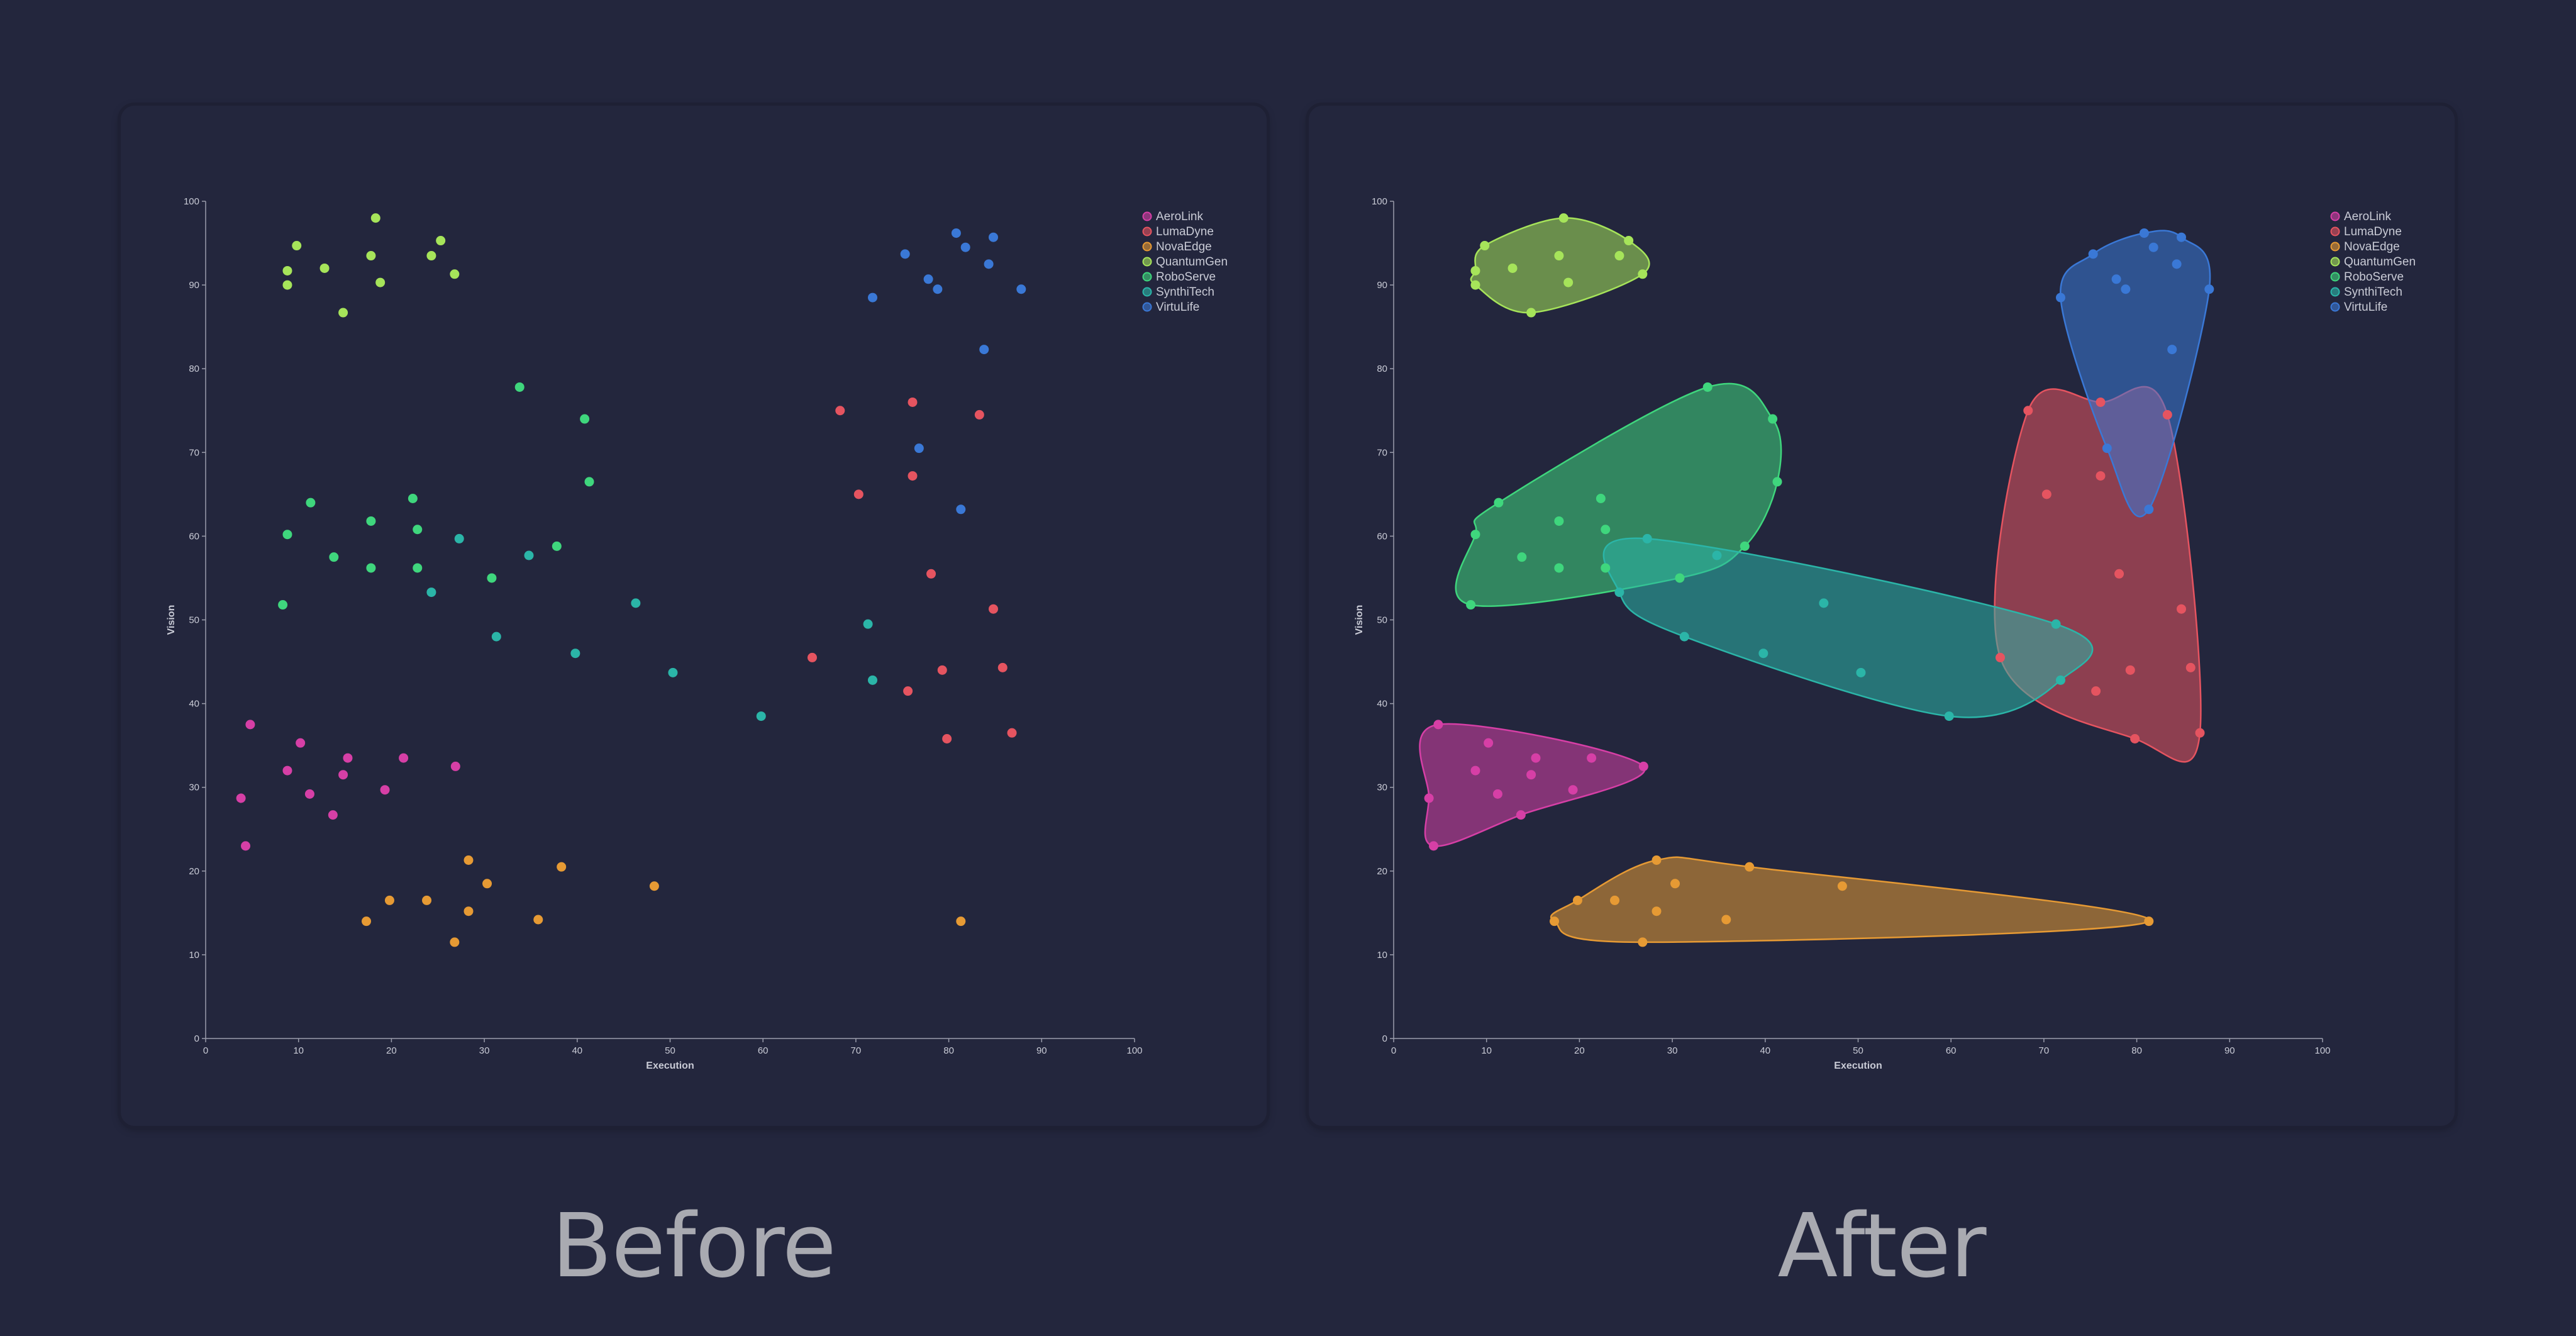 The image size is (2576, 1336). I want to click on before-x-tick-label: 50, so click(670, 1050).